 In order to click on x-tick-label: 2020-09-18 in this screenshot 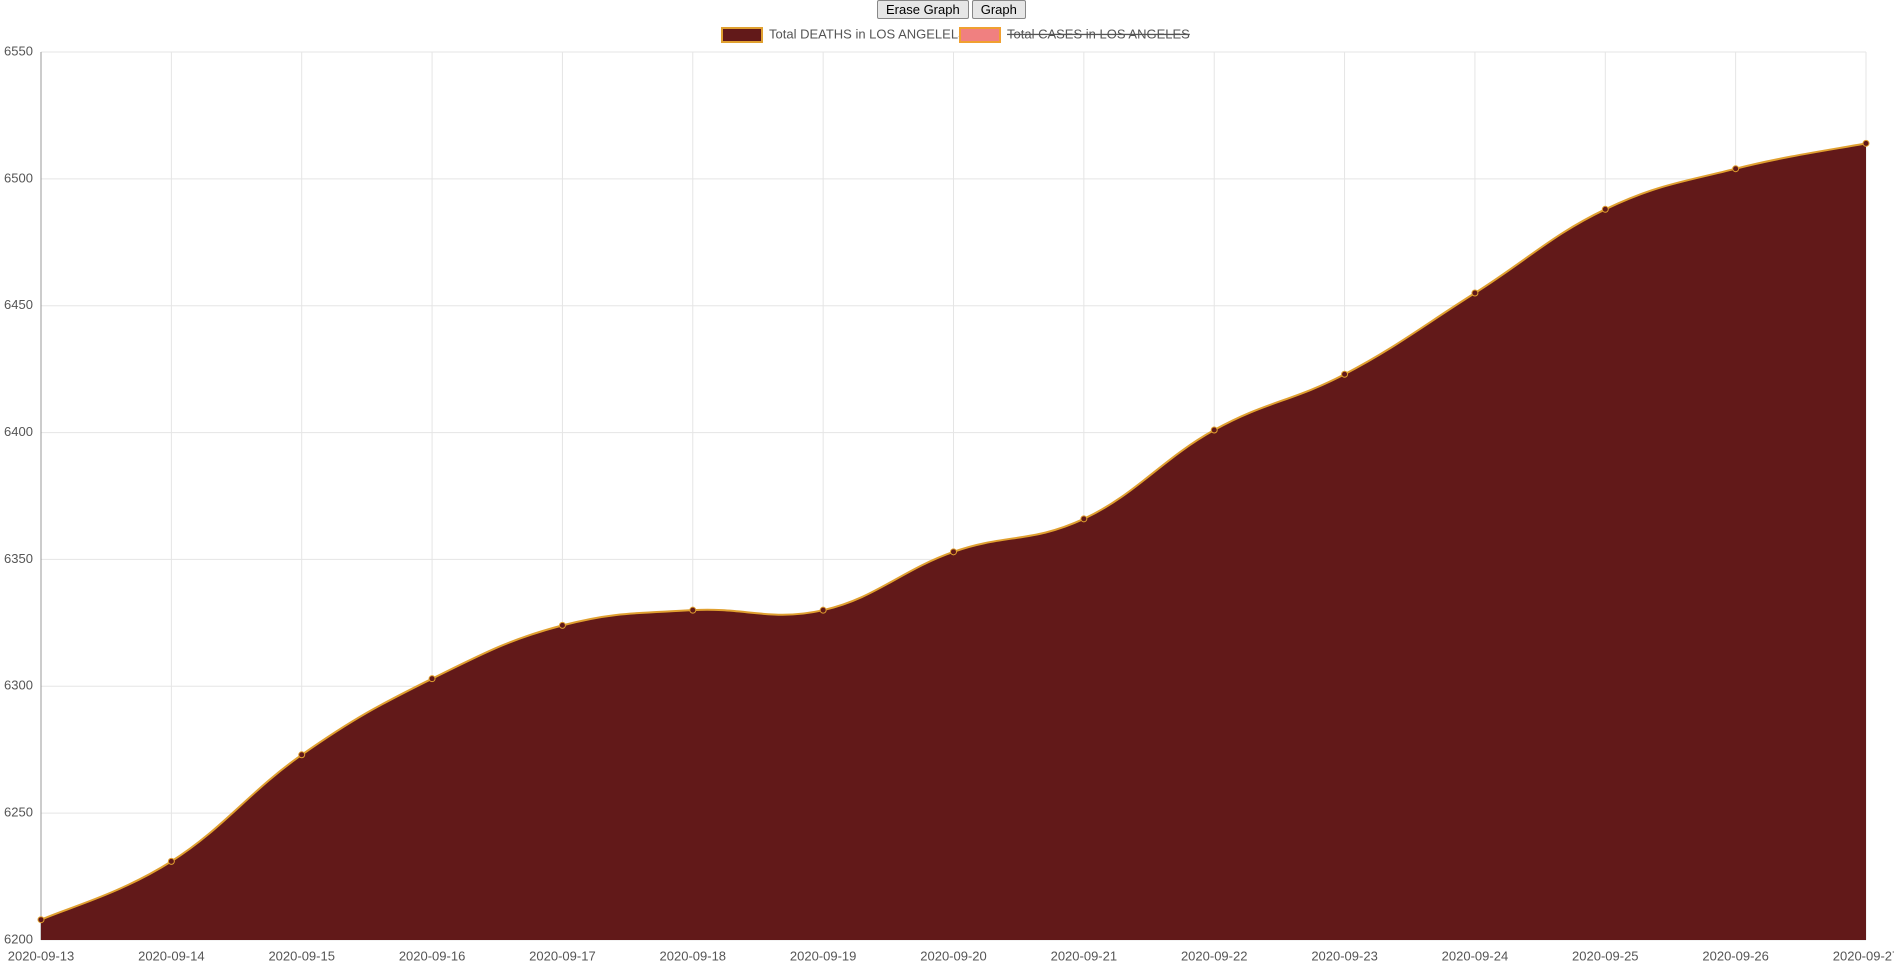, I will do `click(693, 955)`.